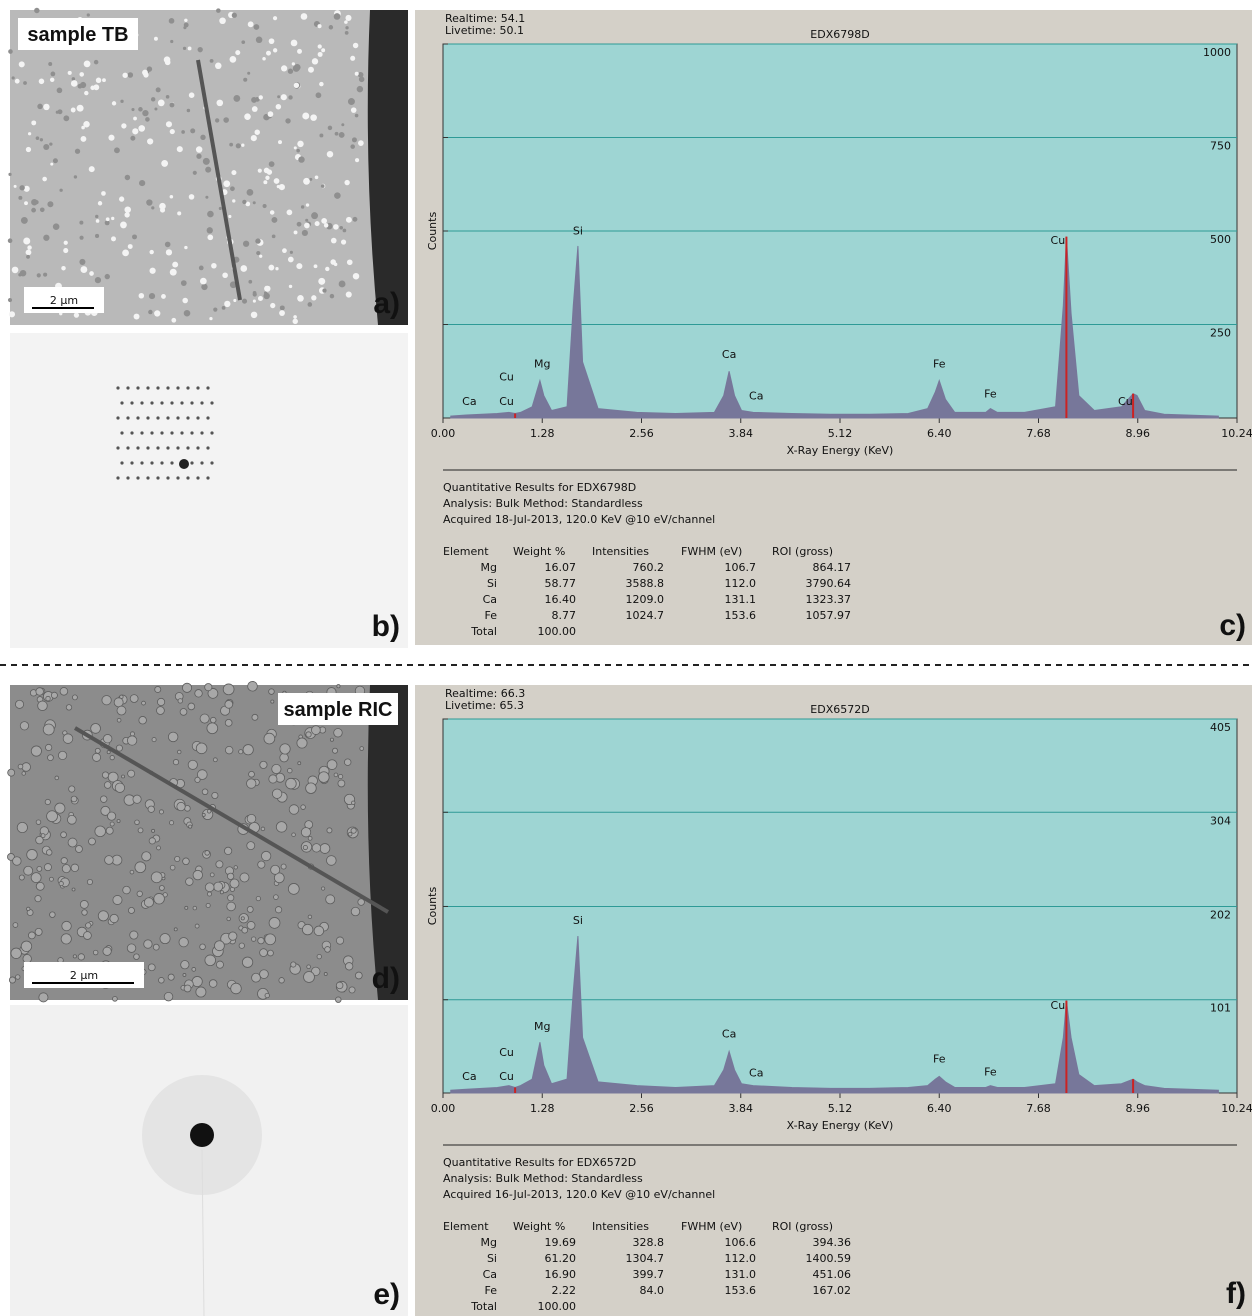 The image size is (1252, 1316). I want to click on x-tick-label: 7.68, so click(1038, 1108).